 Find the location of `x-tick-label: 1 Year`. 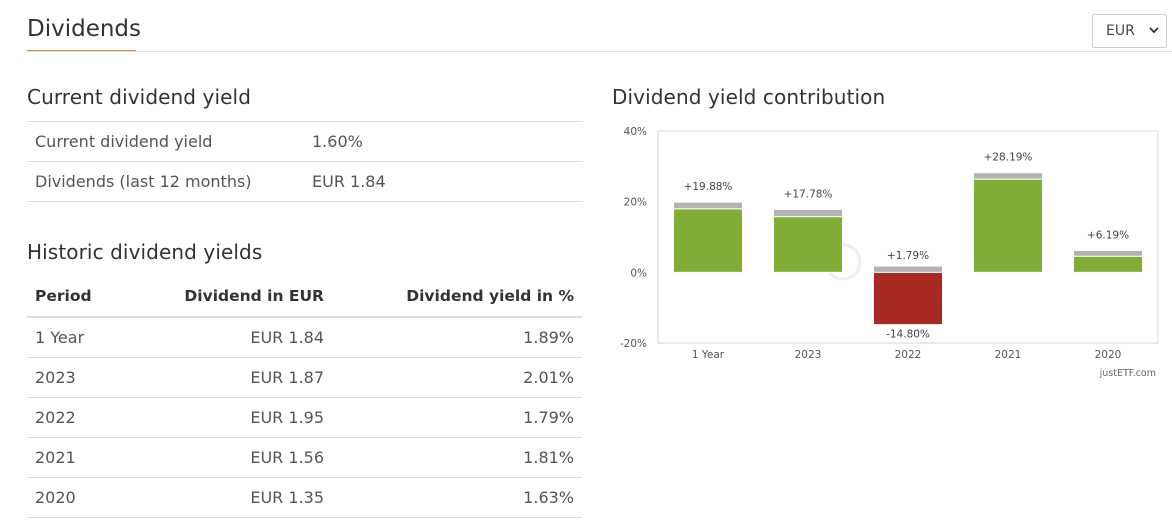

x-tick-label: 1 Year is located at coordinates (708, 355).